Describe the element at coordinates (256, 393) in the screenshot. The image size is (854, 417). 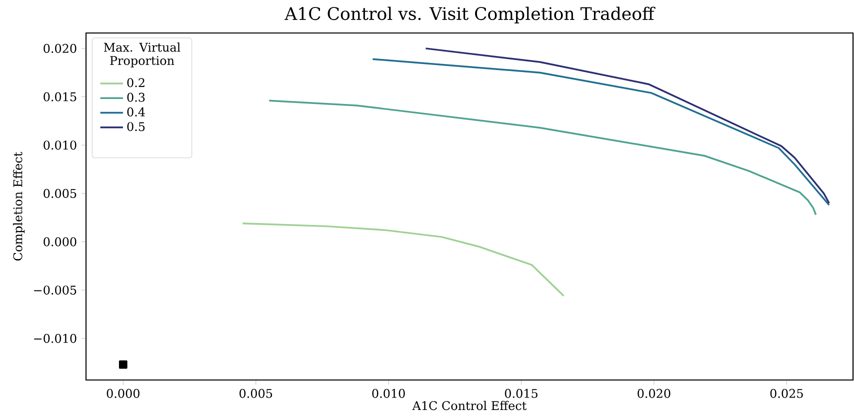
I see `x-tick-label: 0.005` at that location.